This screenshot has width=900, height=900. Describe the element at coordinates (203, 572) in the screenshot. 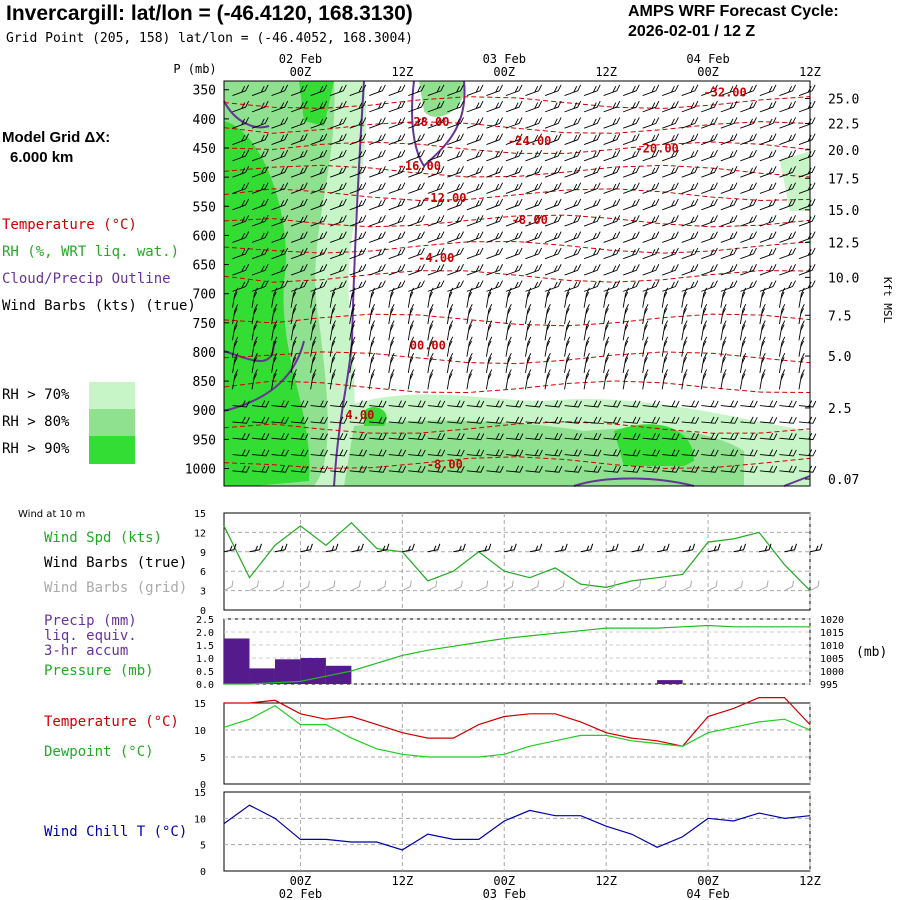

I see `wind-ytick-label: 6` at that location.